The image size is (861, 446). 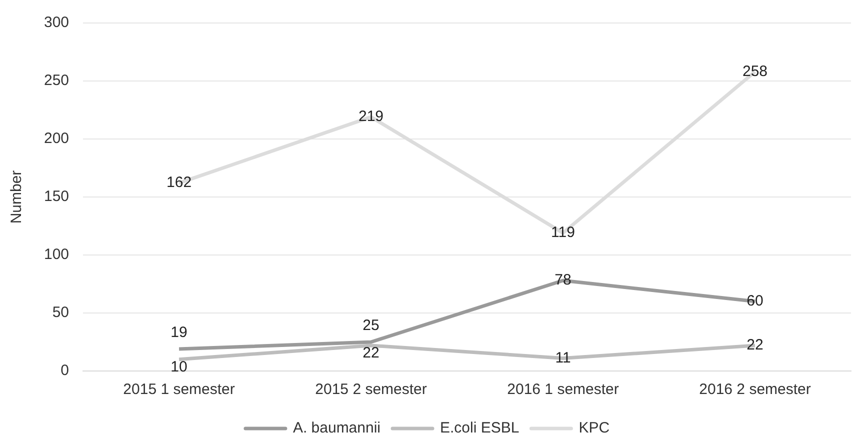 I want to click on data-label: 162, so click(x=179, y=183).